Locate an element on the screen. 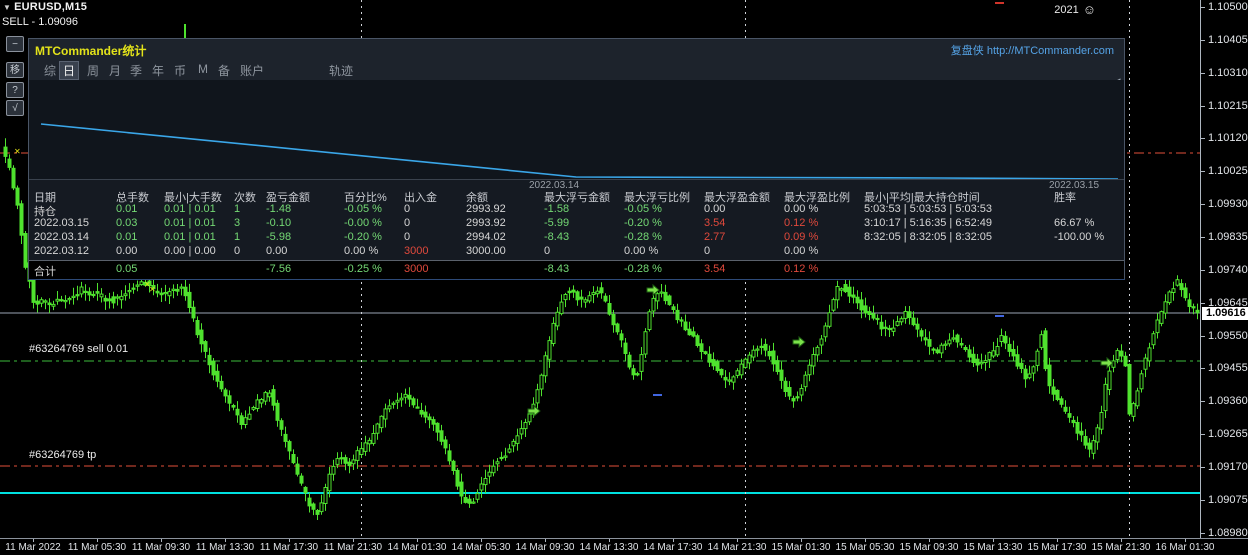 This screenshot has height=555, width=1248. panel-tab-备: 备 is located at coordinates (224, 71).